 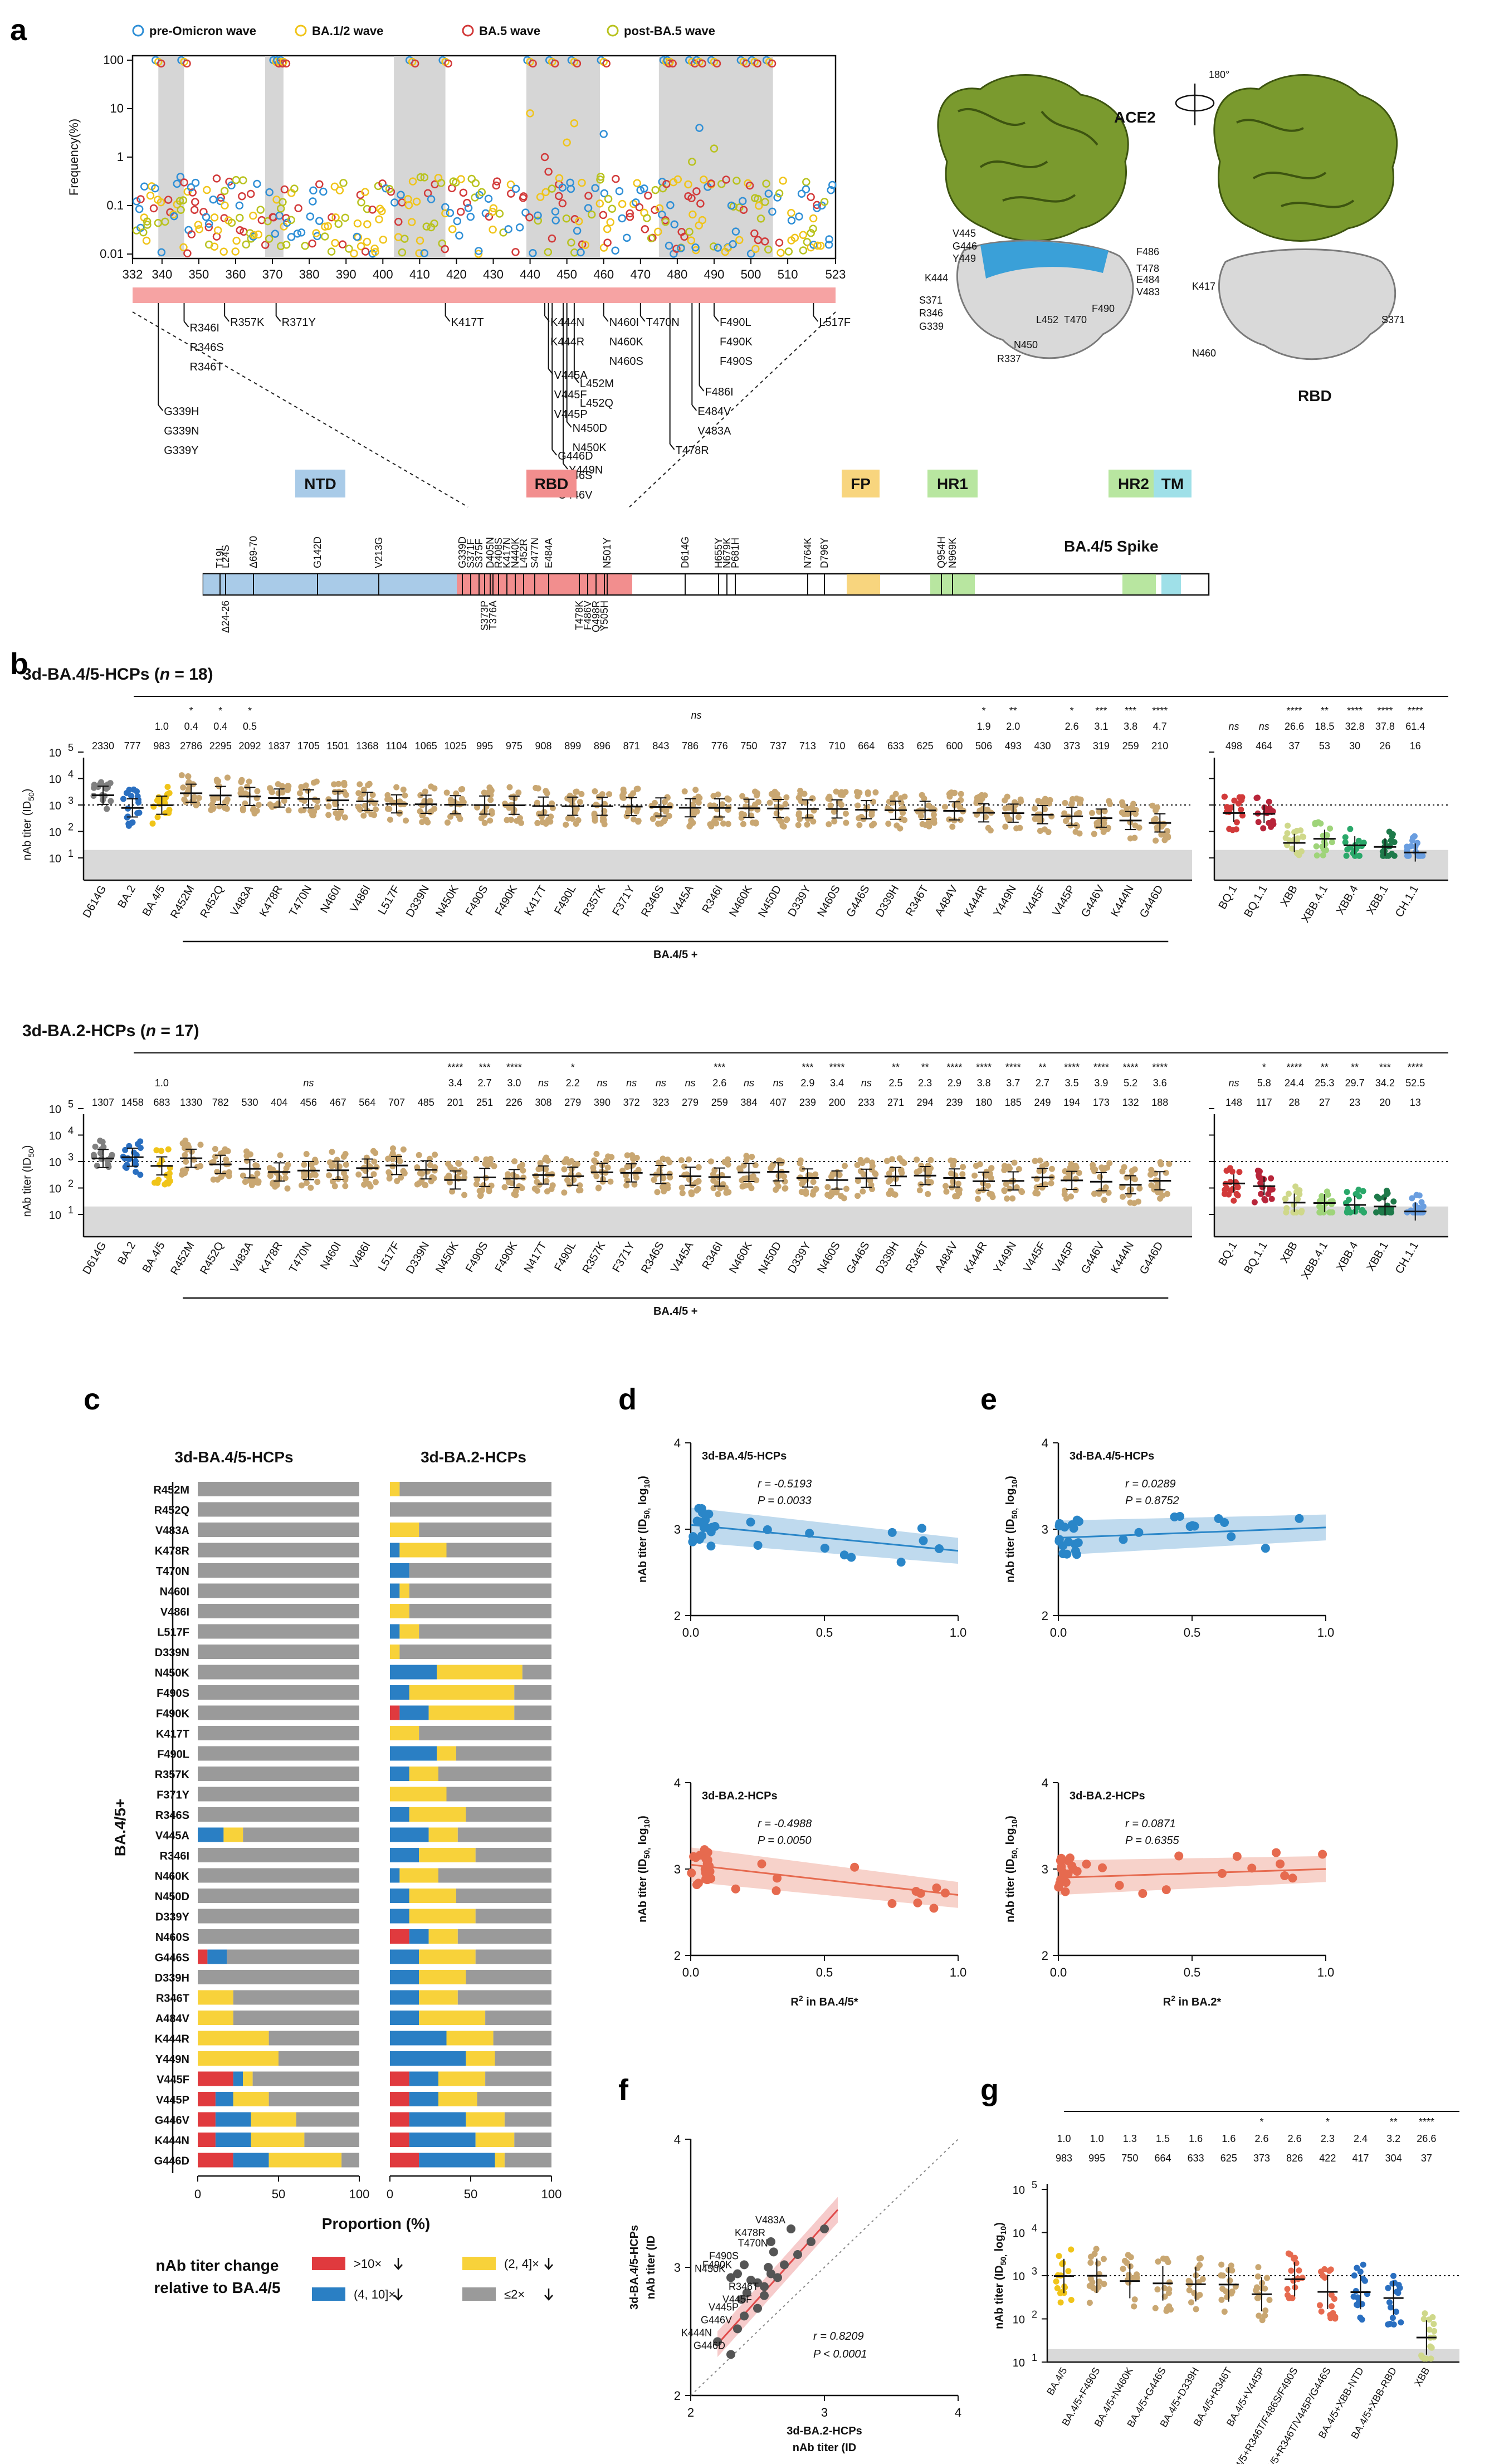 I want to click on titer-value-label: 201, so click(x=455, y=1102).